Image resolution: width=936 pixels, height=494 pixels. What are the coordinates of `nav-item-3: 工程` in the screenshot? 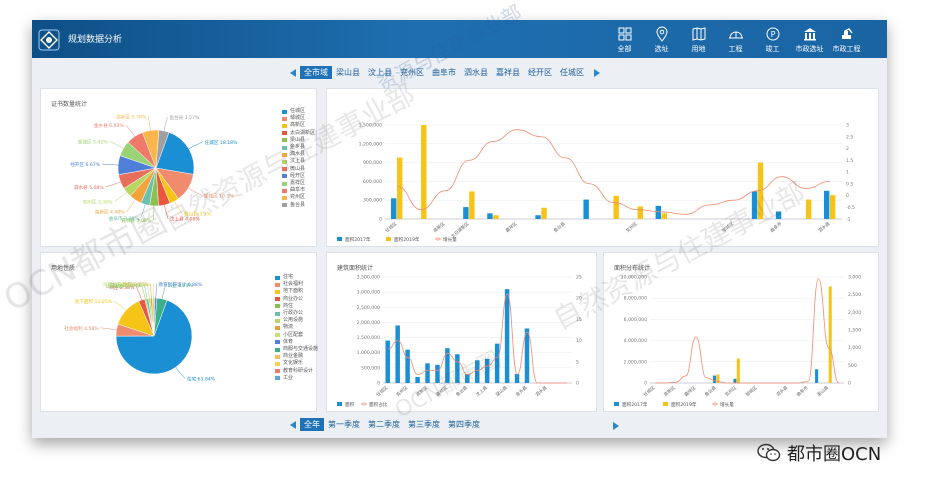 It's located at (735, 40).